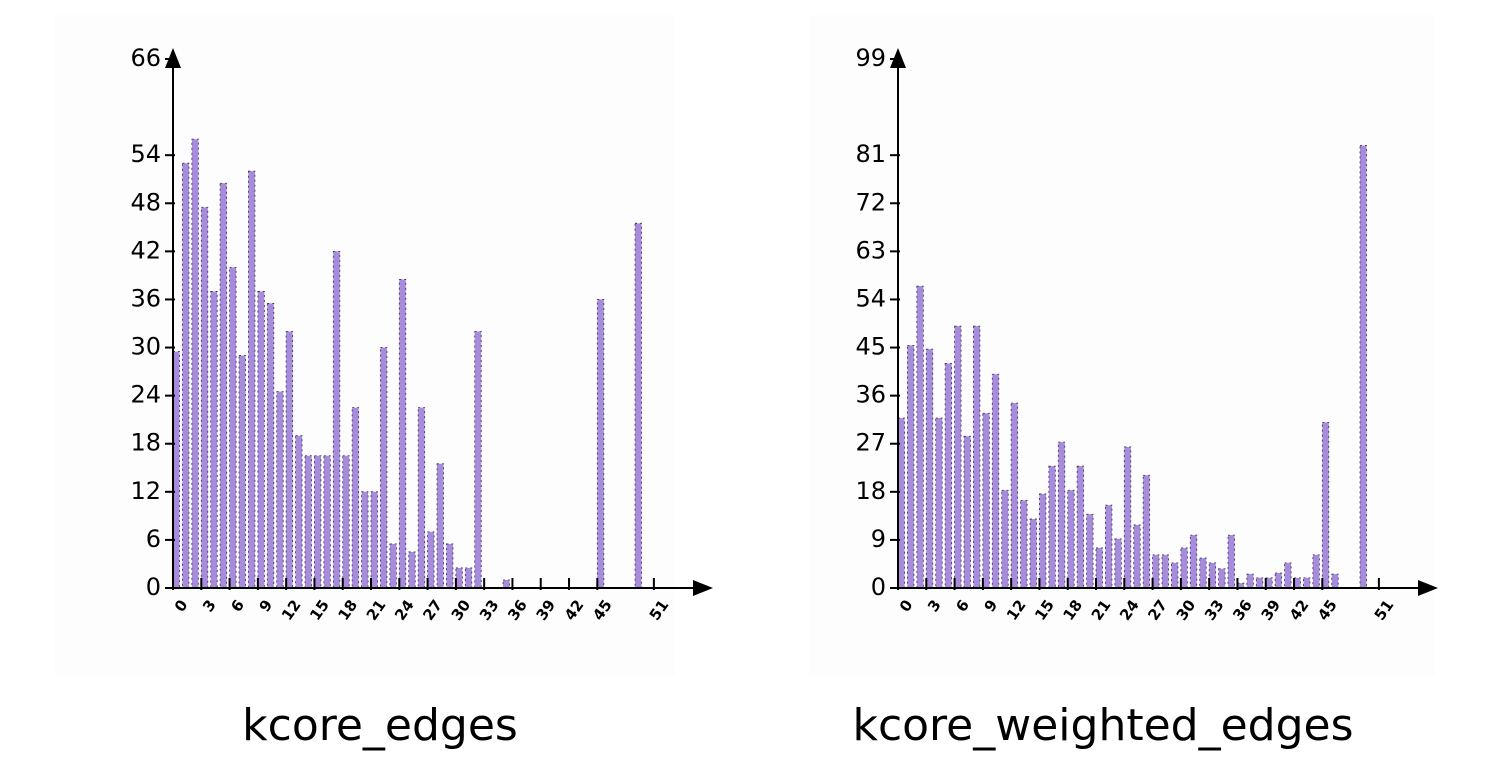  Describe the element at coordinates (870, 58) in the screenshot. I see `y-tick-label: 99` at that location.